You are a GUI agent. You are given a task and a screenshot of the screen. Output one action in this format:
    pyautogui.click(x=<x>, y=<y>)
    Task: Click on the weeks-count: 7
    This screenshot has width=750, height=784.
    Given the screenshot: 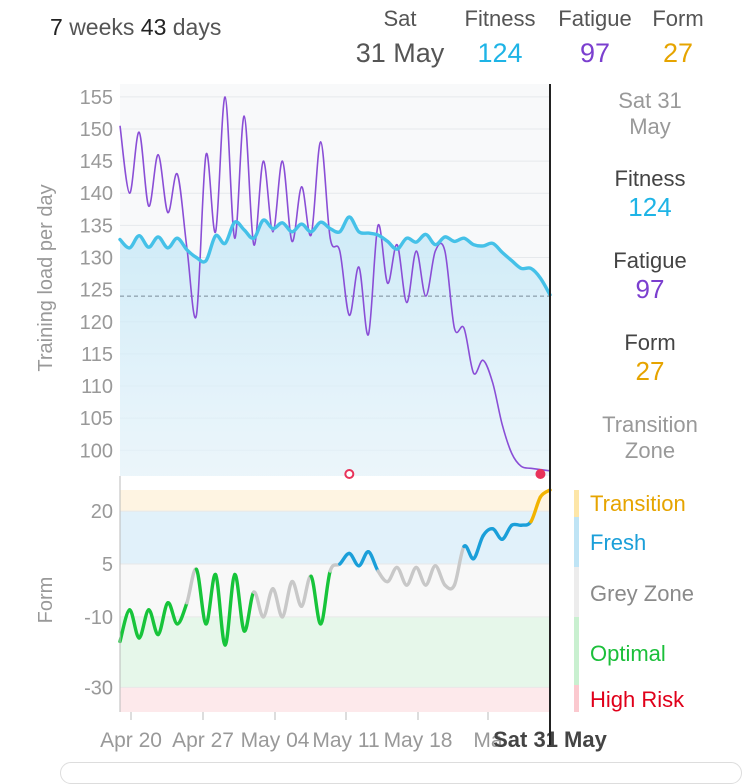 What is the action you would take?
    pyautogui.click(x=56, y=27)
    